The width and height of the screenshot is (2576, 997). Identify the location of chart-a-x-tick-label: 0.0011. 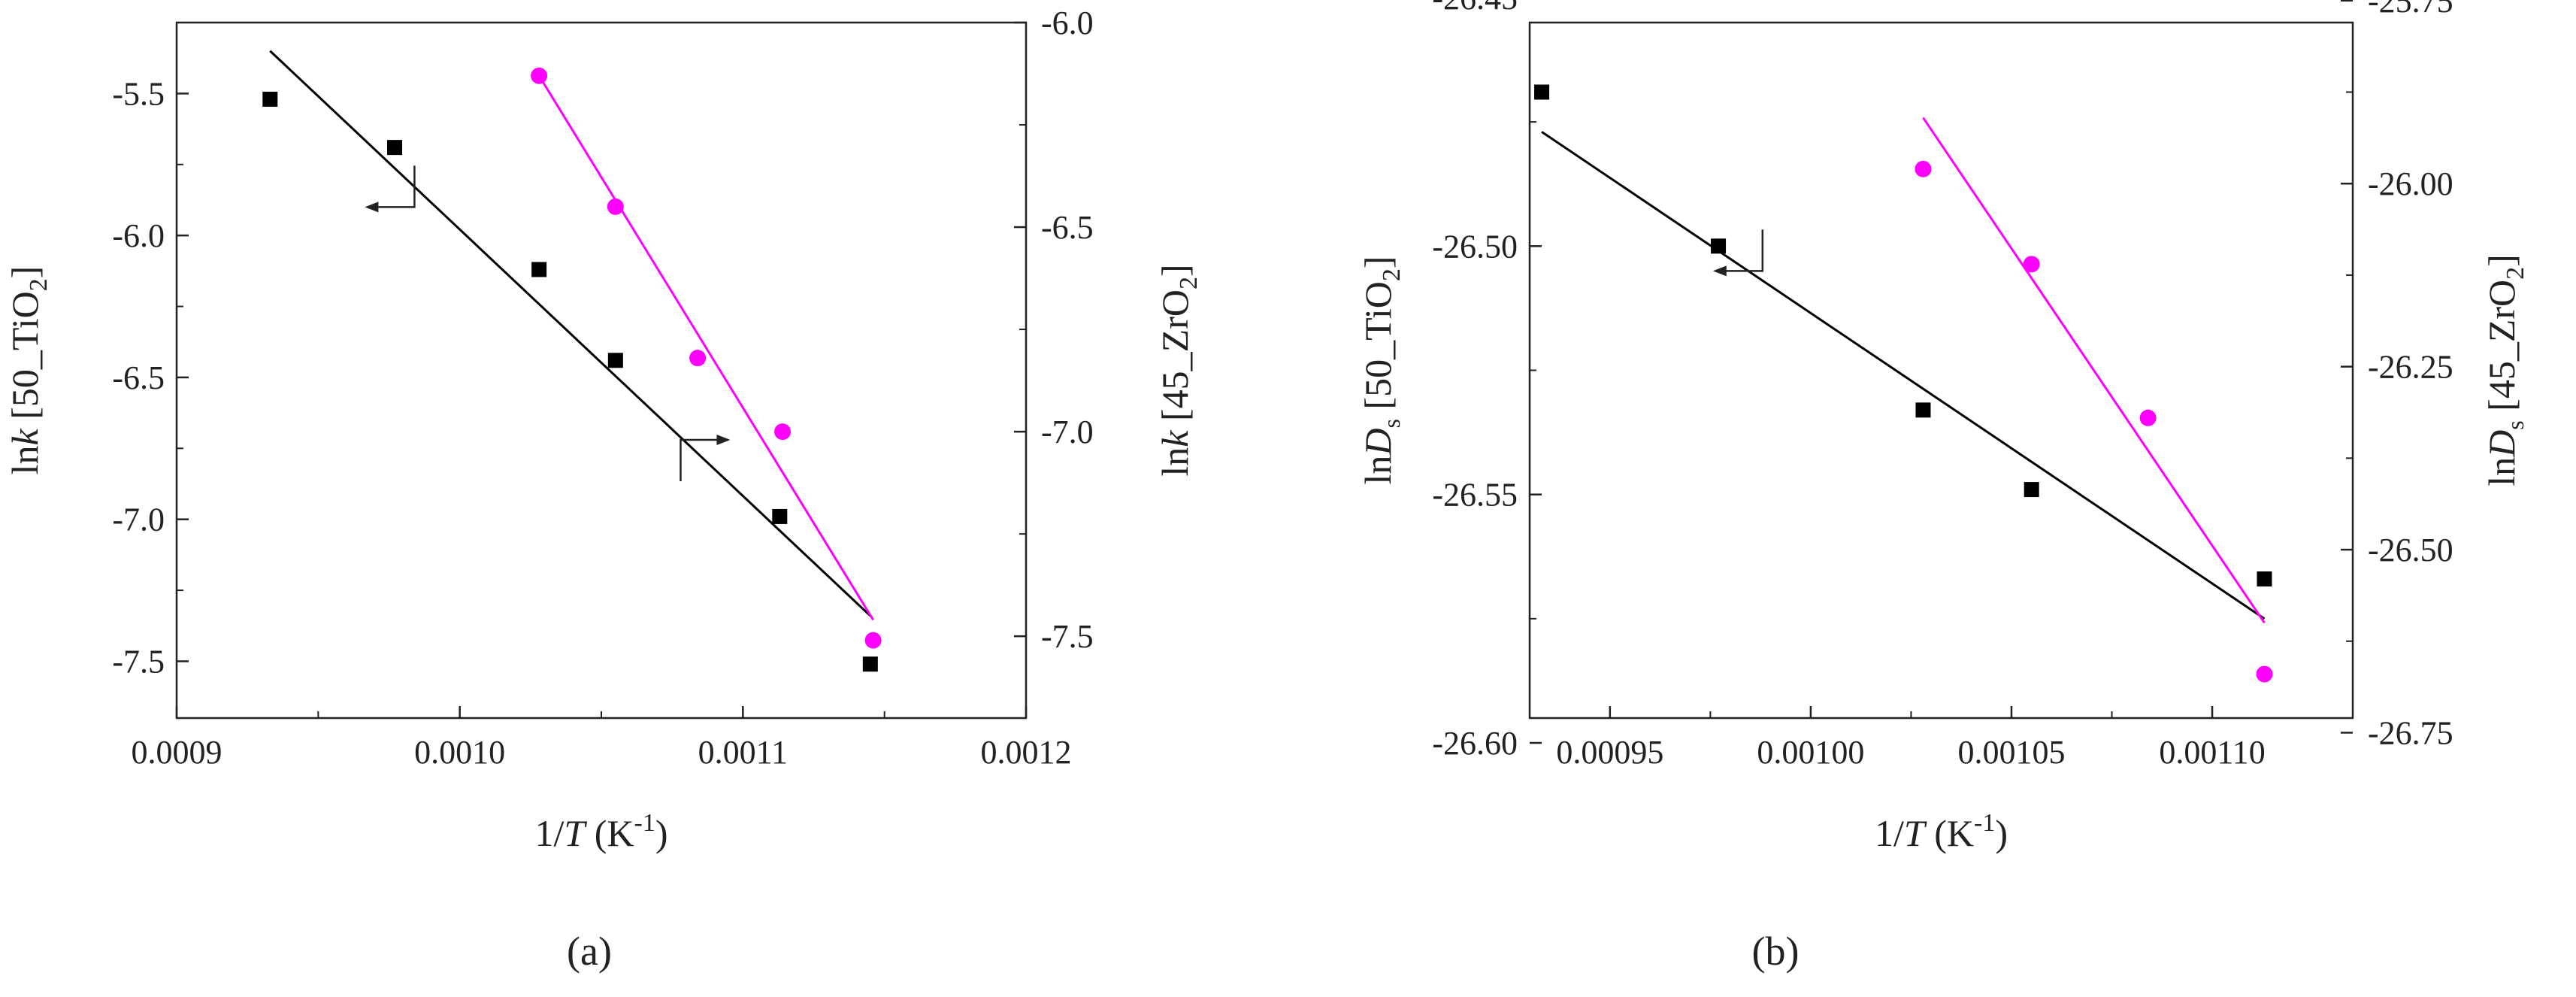
(743, 752).